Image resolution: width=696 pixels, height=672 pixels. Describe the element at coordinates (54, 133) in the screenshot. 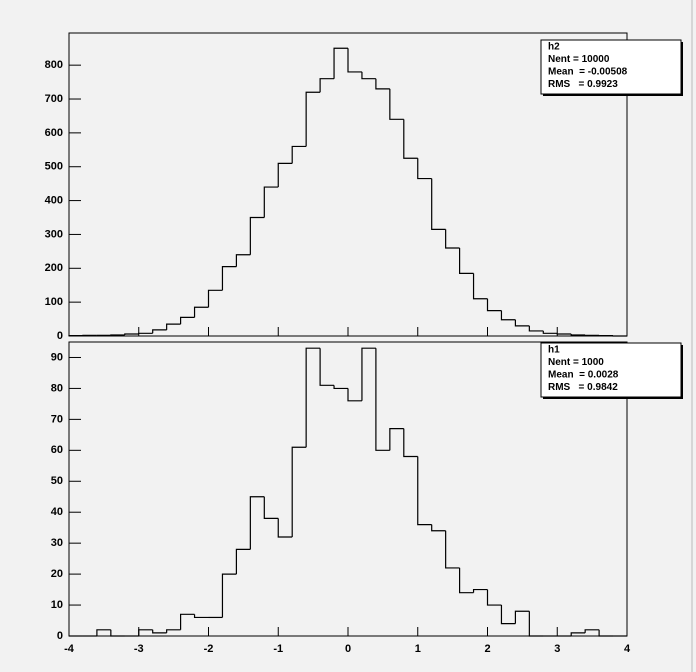

I see `y-tick-label: 600` at that location.